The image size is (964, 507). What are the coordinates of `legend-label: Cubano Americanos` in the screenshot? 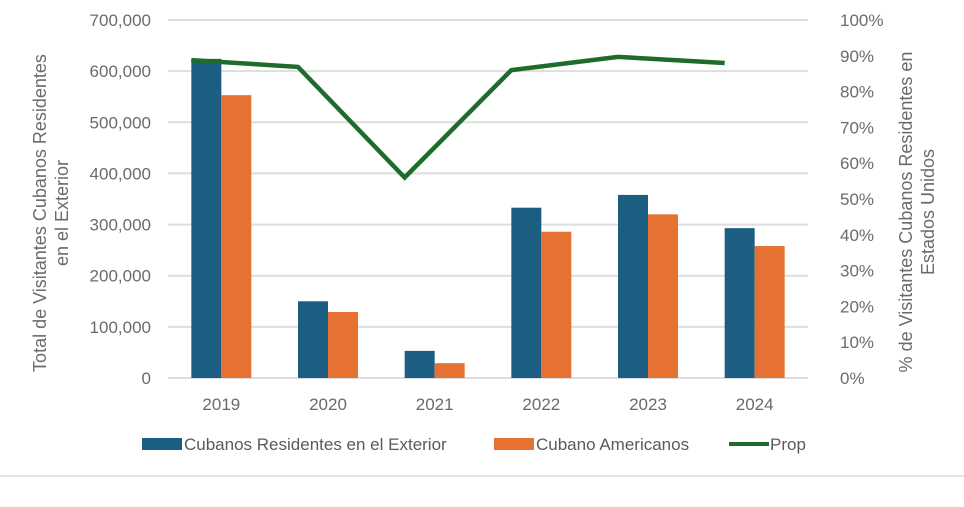 It's located at (612, 444).